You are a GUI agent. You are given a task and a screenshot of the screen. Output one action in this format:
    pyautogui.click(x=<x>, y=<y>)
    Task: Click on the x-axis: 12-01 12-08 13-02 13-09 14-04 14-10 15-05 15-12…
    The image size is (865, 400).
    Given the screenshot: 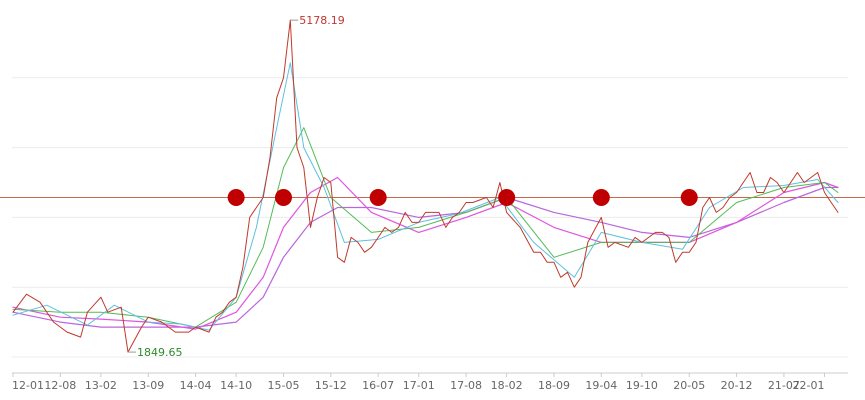 What is the action you would take?
    pyautogui.click(x=430, y=382)
    